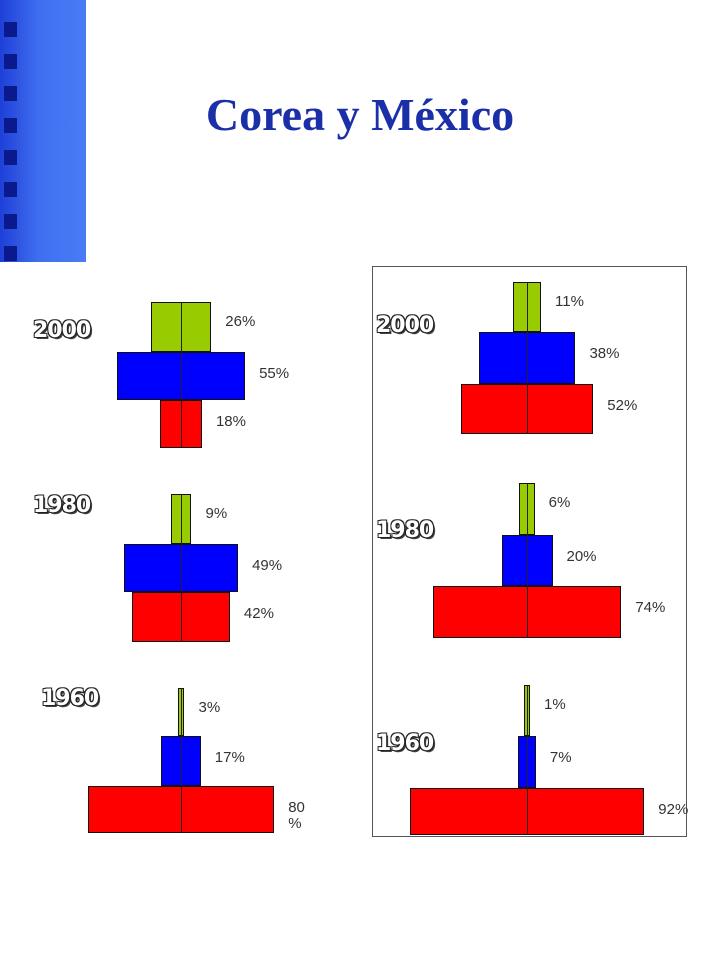 Image resolution: width=720 pixels, height=960 pixels. Describe the element at coordinates (555, 704) in the screenshot. I see `pct-label-1-2-0: 1%` at that location.